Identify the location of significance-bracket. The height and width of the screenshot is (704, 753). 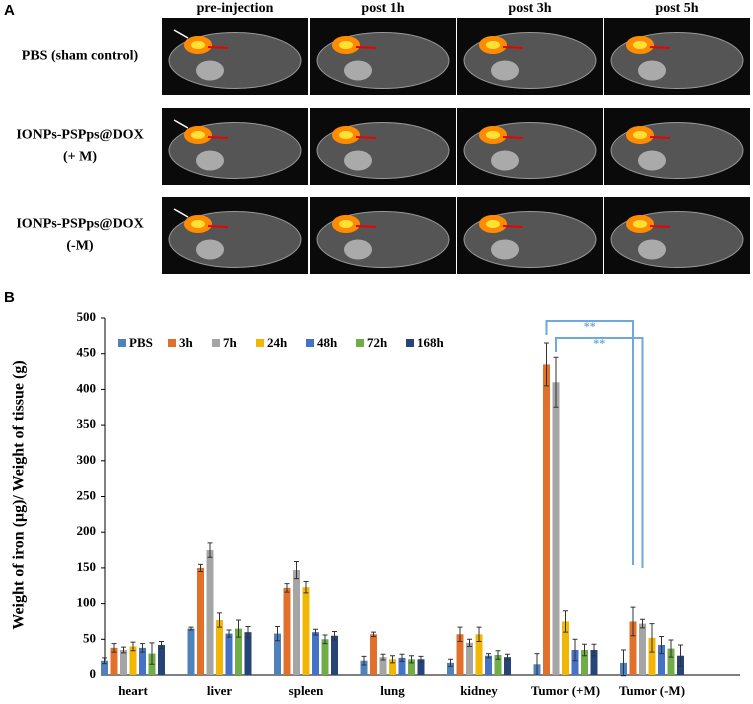
(589, 442).